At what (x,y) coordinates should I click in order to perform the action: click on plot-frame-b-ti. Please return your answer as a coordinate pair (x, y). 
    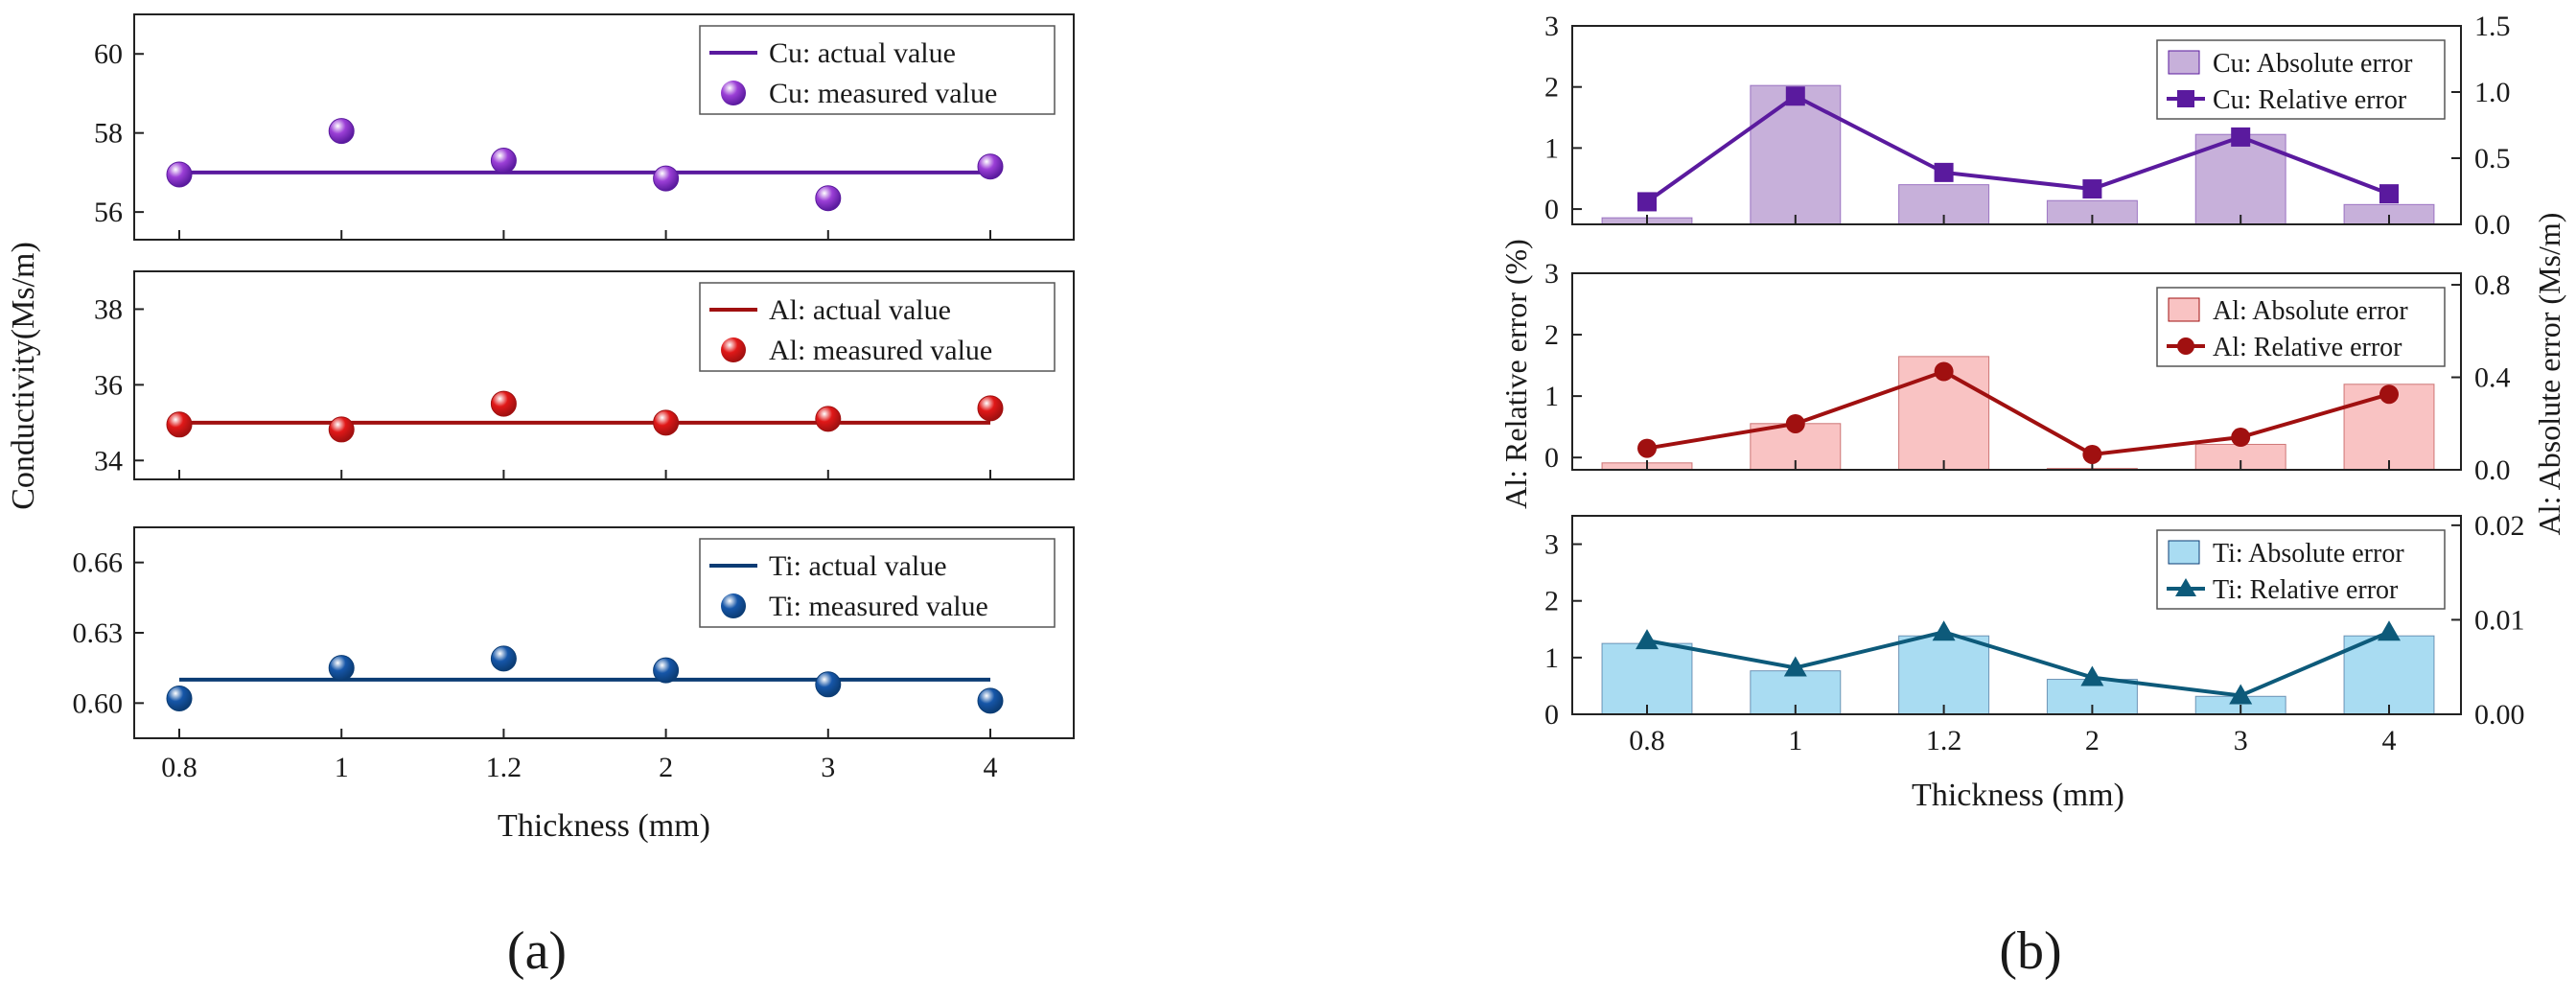
    Looking at the image, I should click on (2017, 615).